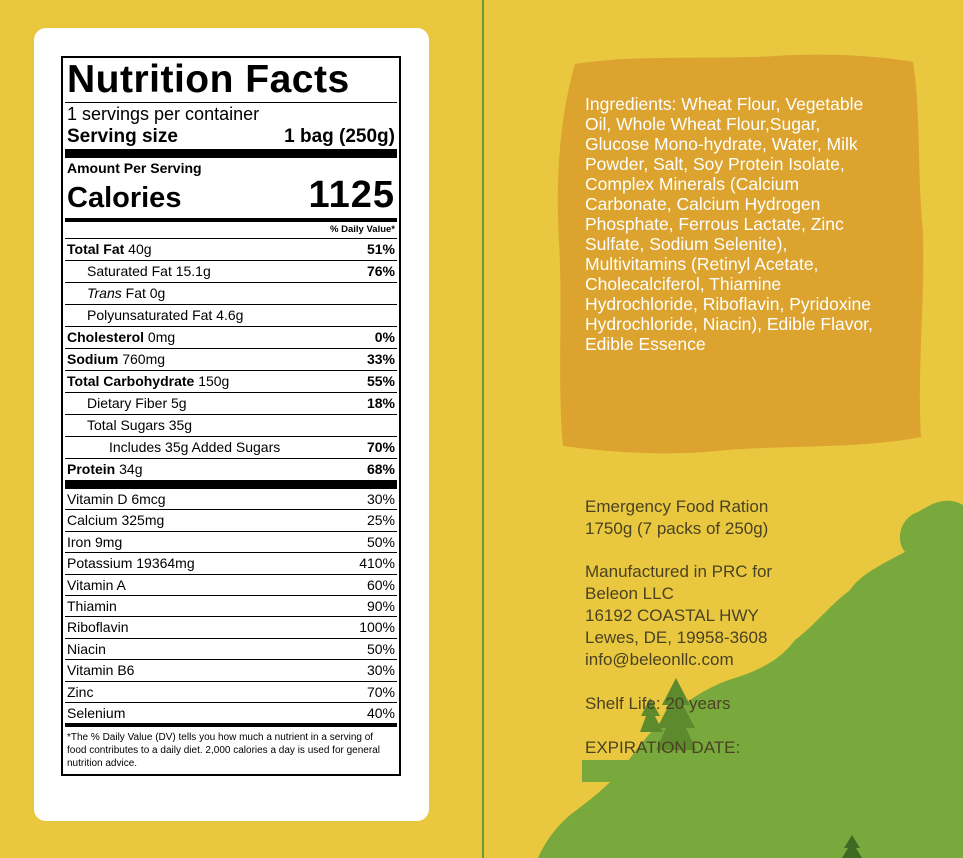 The height and width of the screenshot is (858, 963). I want to click on calories-label: Calories, so click(124, 198).